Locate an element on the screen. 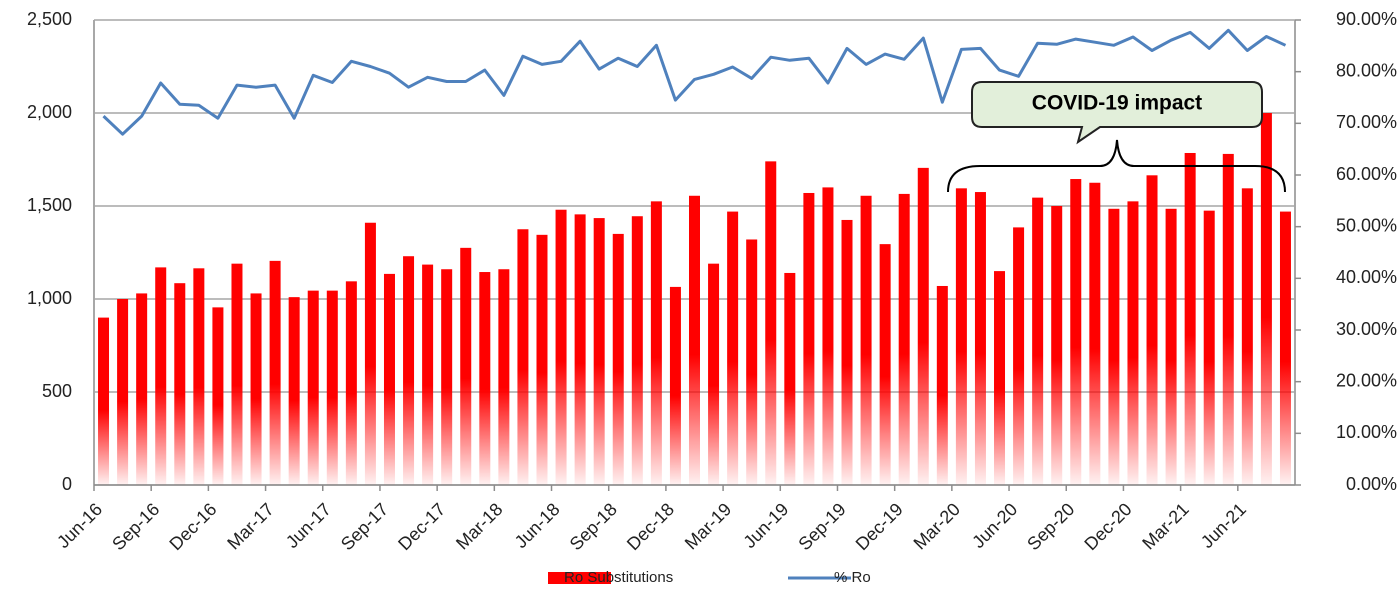  y-tick-label: 2,000 is located at coordinates (49, 112).